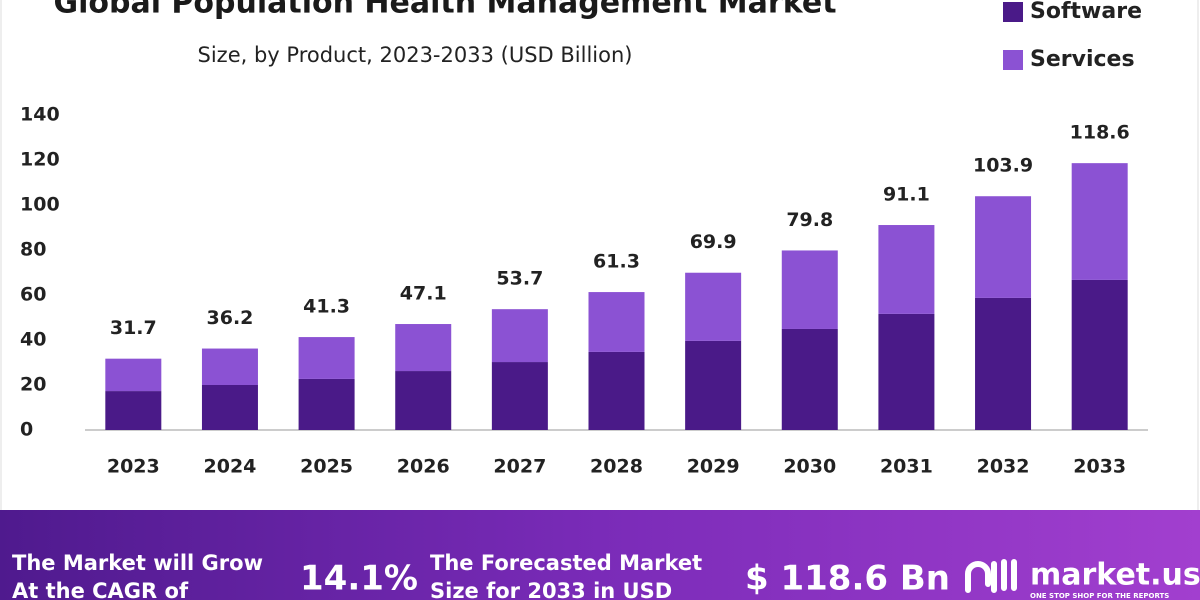 Image resolution: width=1200 pixels, height=600 pixels. I want to click on brand-logo, so click(991, 576).